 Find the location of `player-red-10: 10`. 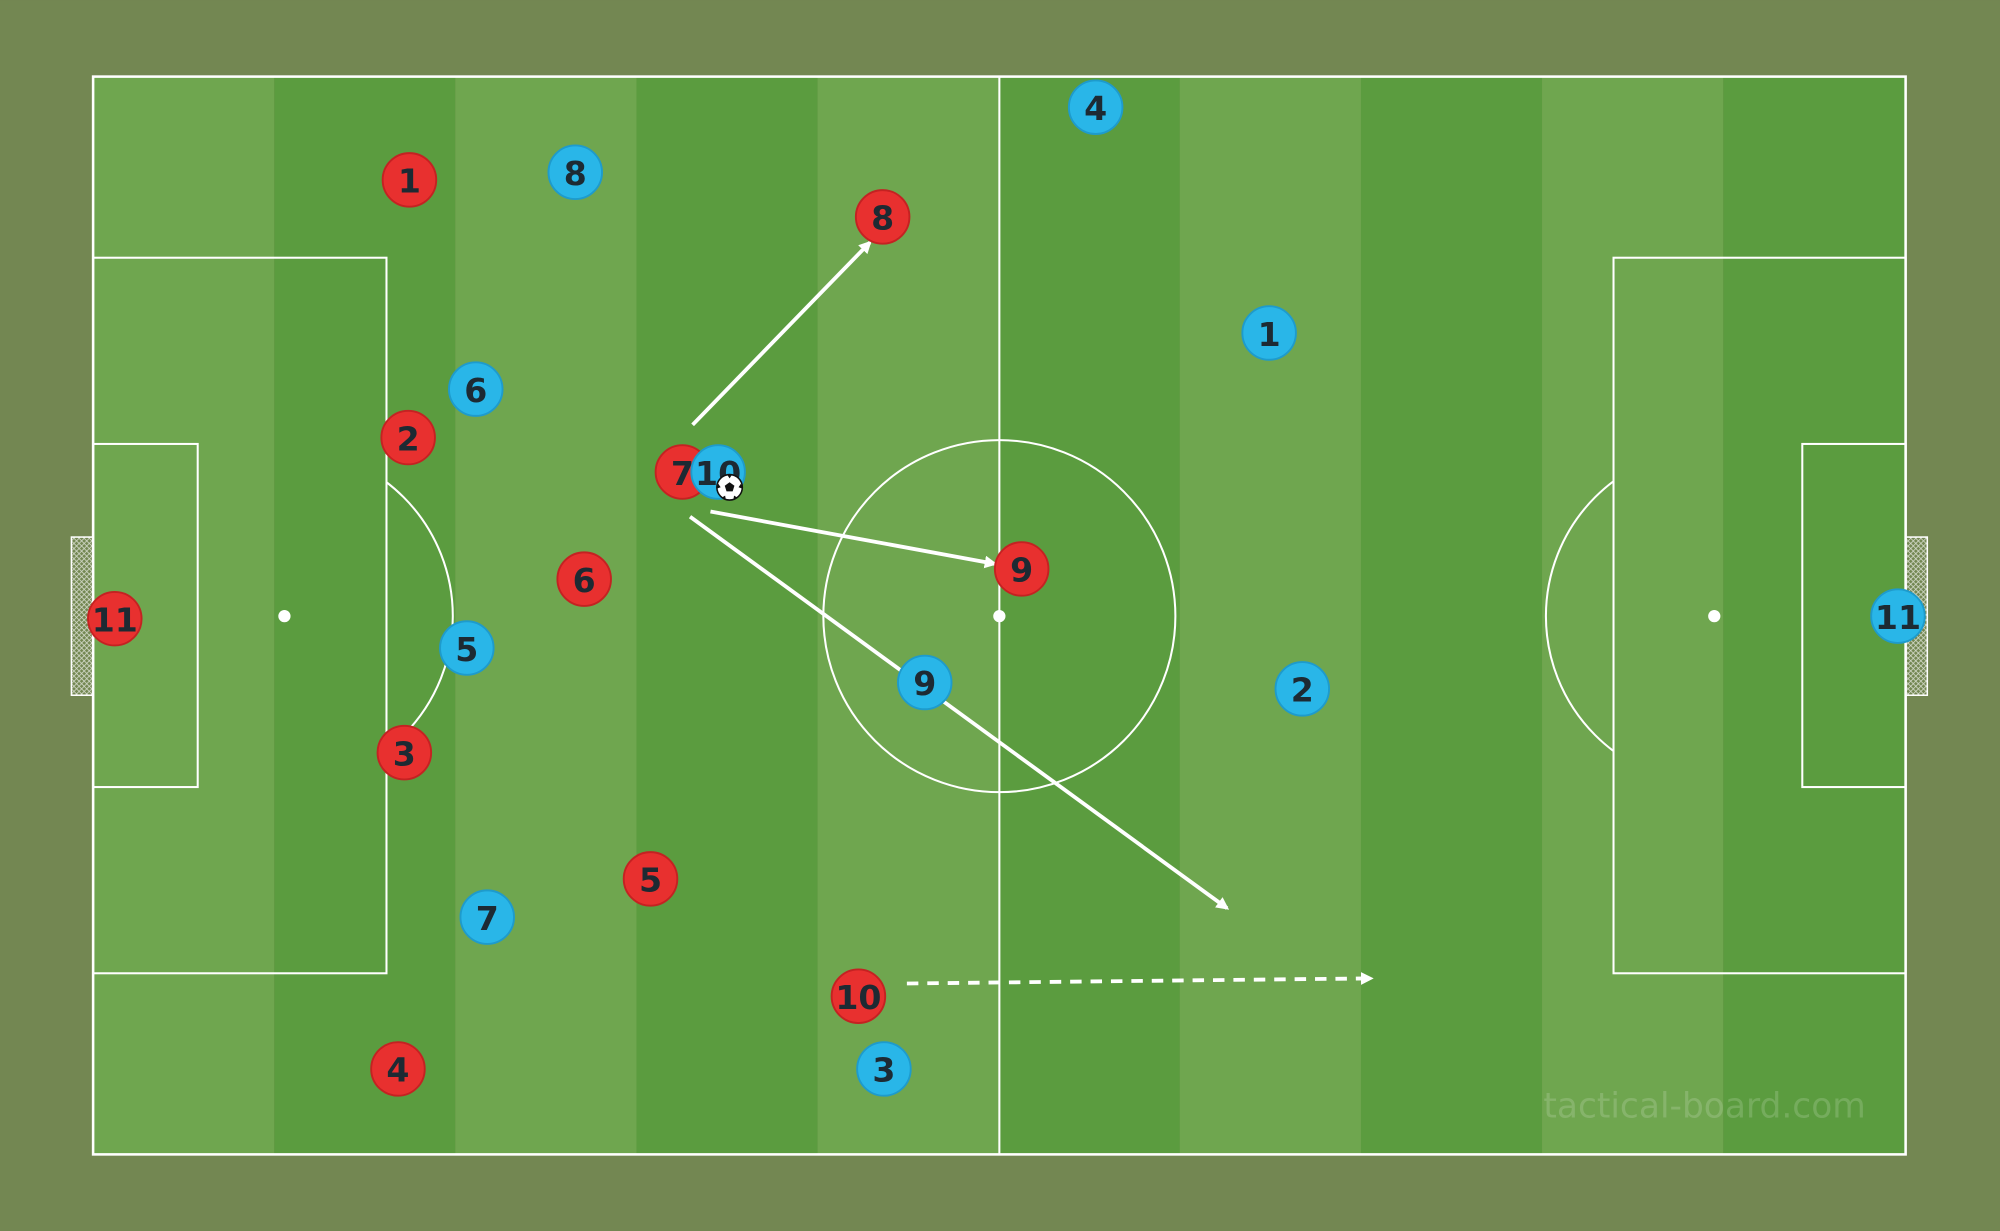

player-red-10: 10 is located at coordinates (858, 996).